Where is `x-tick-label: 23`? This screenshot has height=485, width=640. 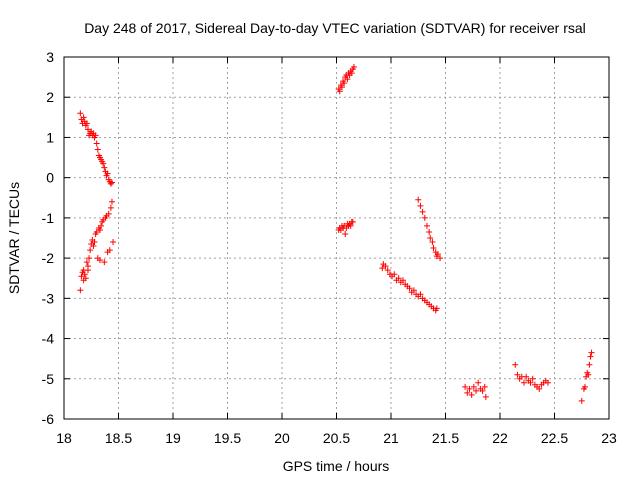
x-tick-label: 23 is located at coordinates (609, 438).